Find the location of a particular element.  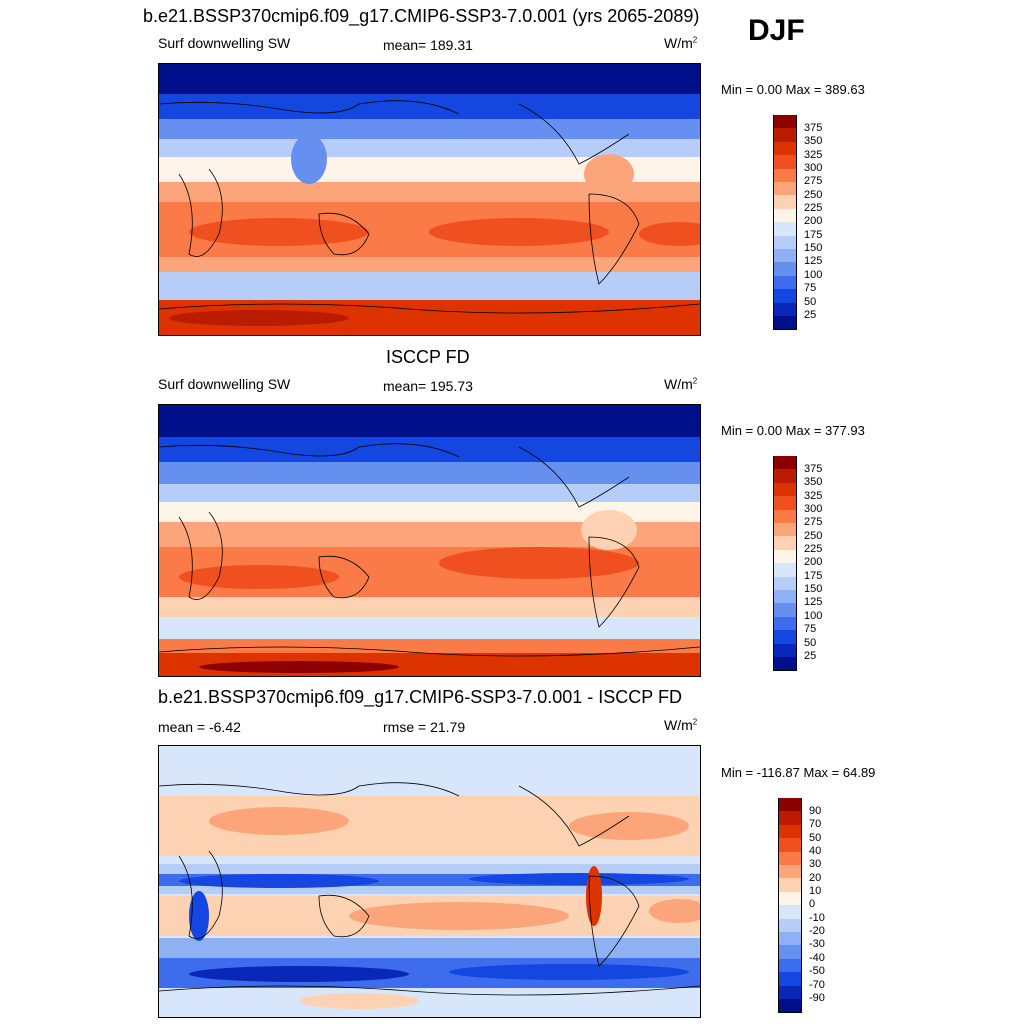

panel2-variable-label: Surf downwelling SW is located at coordinates (224, 384).